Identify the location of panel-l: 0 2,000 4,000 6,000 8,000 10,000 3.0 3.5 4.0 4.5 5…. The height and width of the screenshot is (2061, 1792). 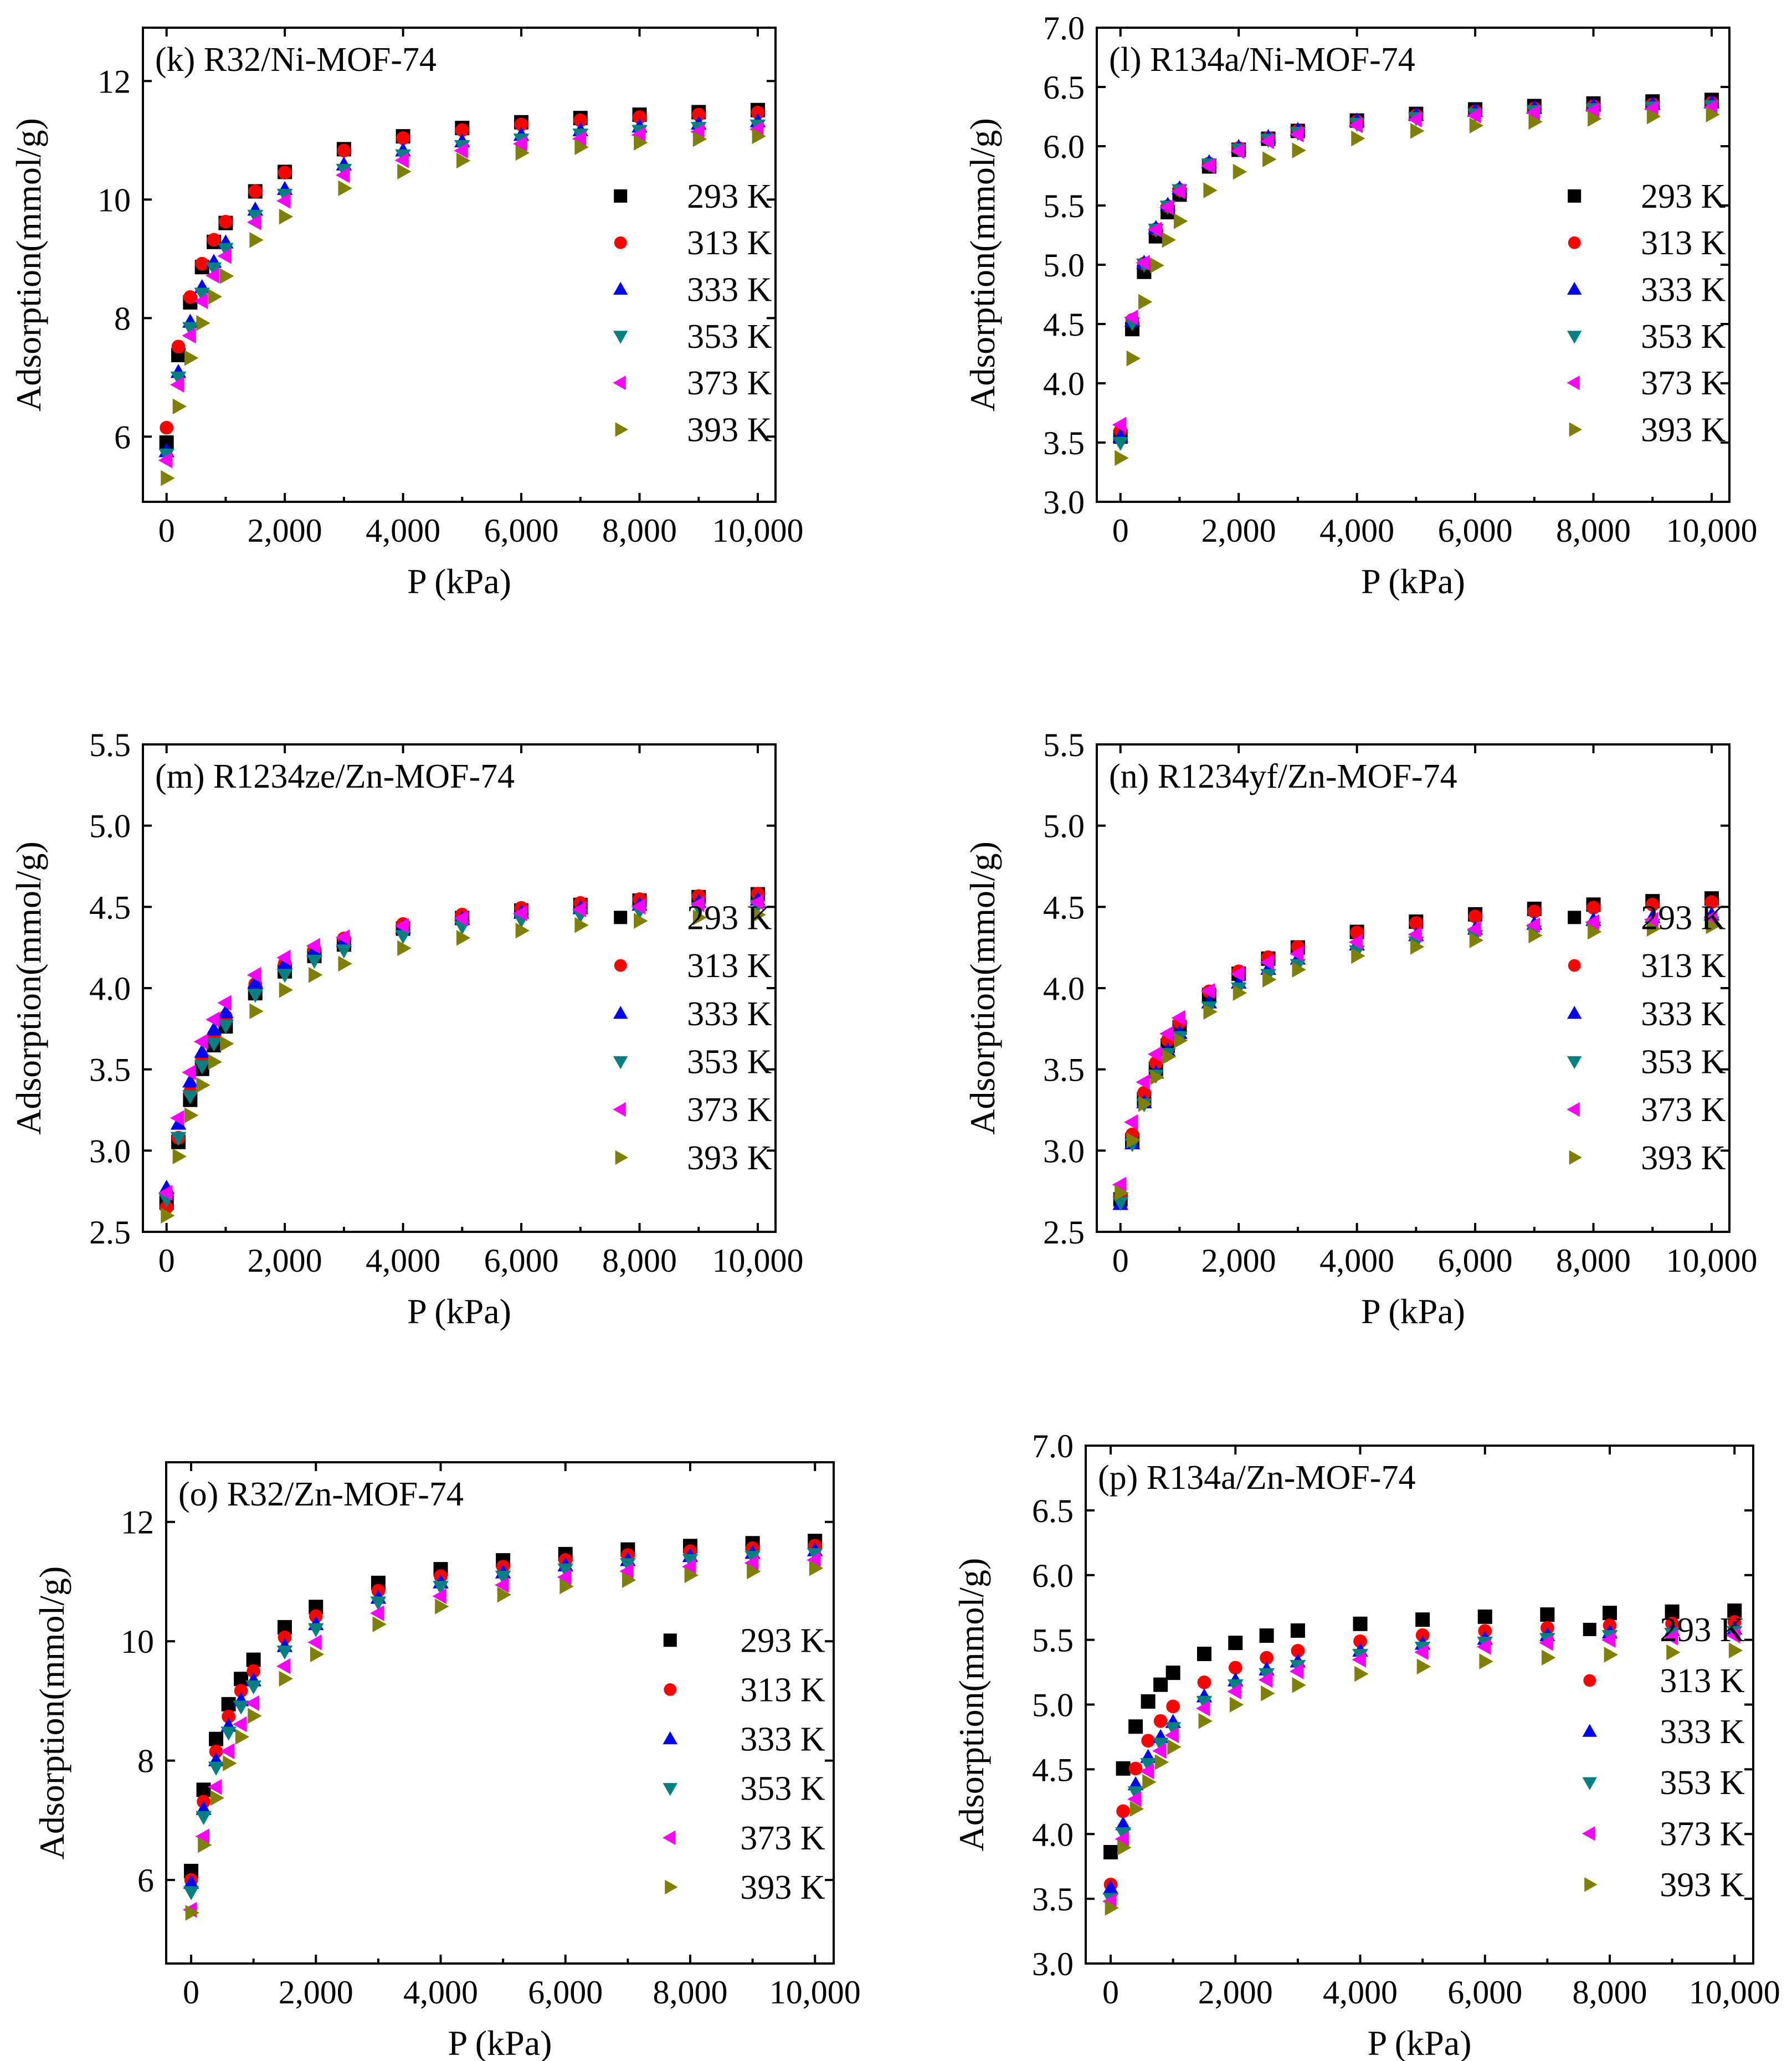
(1360, 305).